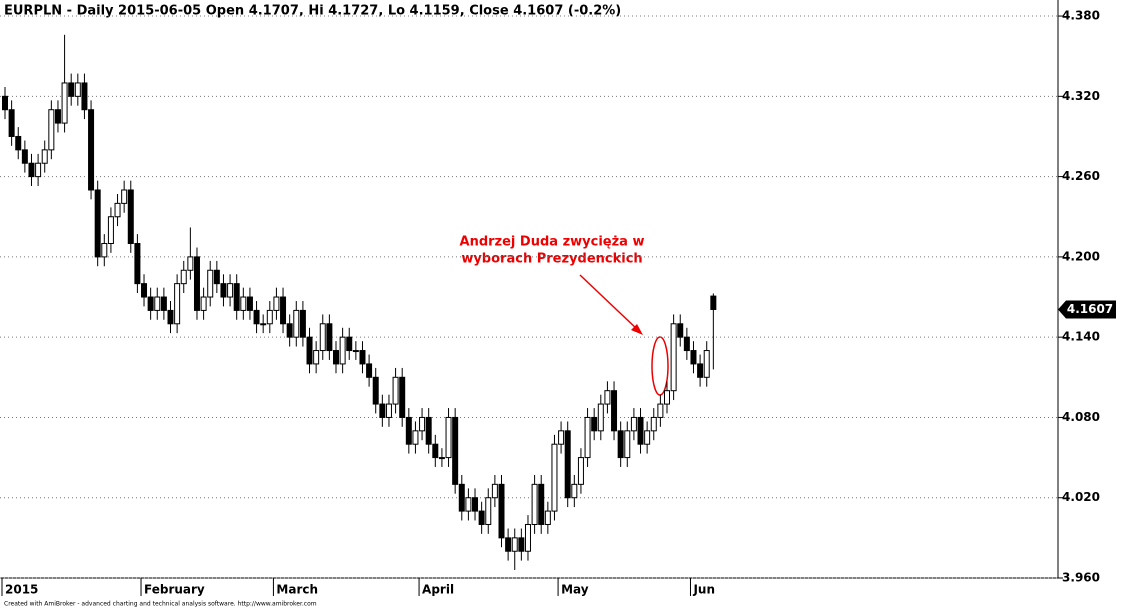  What do you see at coordinates (703, 590) in the screenshot?
I see `x-tick-label: Jun` at bounding box center [703, 590].